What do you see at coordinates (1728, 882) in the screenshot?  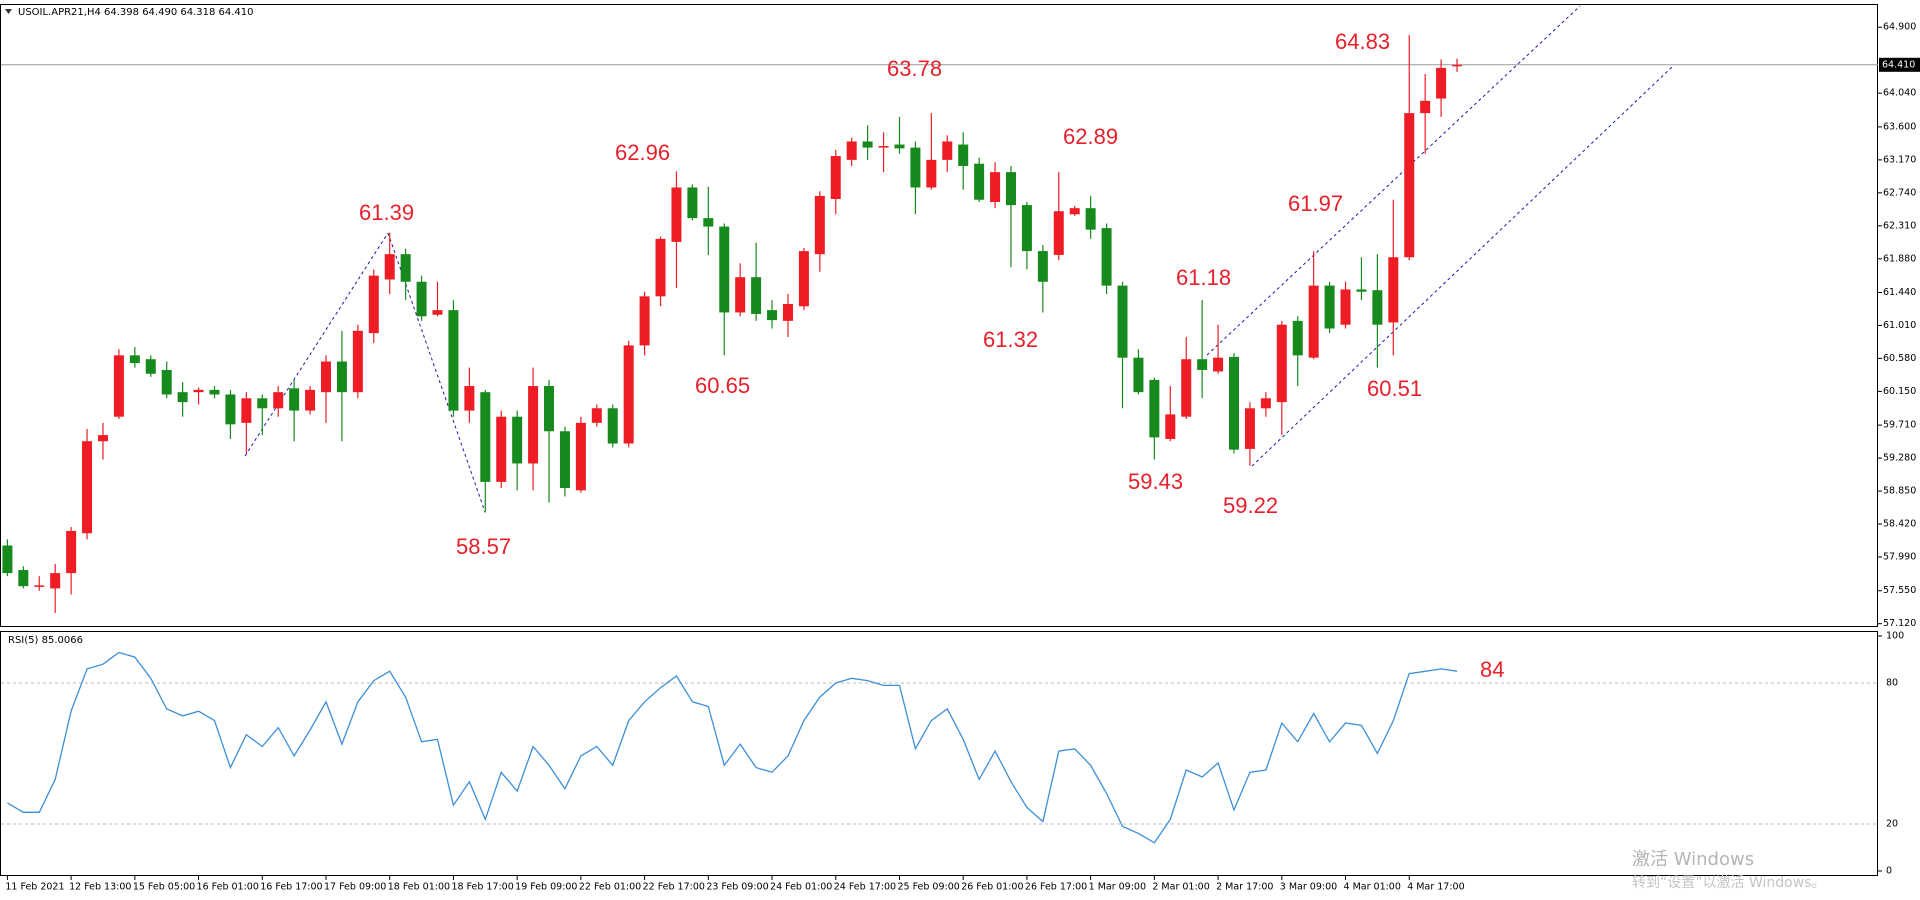 I see `watermark: 转到“设置”以激活 Windows。` at bounding box center [1728, 882].